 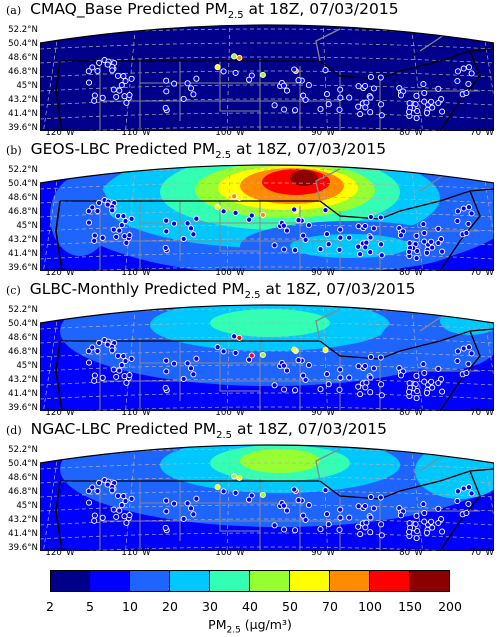 I want to click on longitude-label: 90°W, so click(x=323, y=273).